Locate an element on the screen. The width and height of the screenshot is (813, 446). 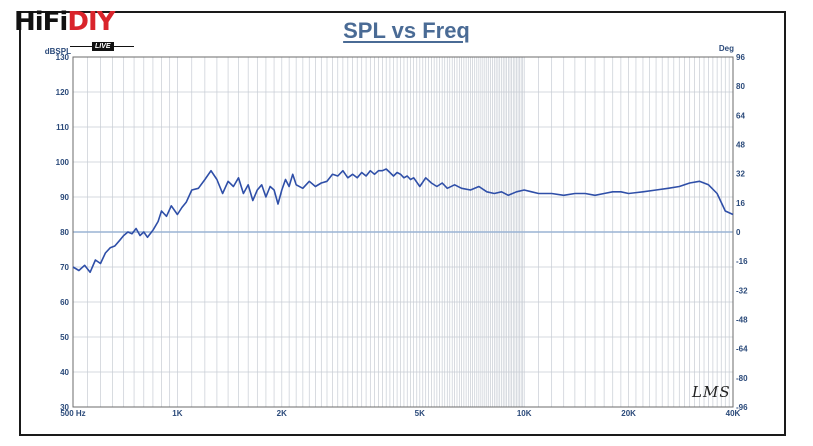
y2-tick-label: -64 is located at coordinates (742, 349).